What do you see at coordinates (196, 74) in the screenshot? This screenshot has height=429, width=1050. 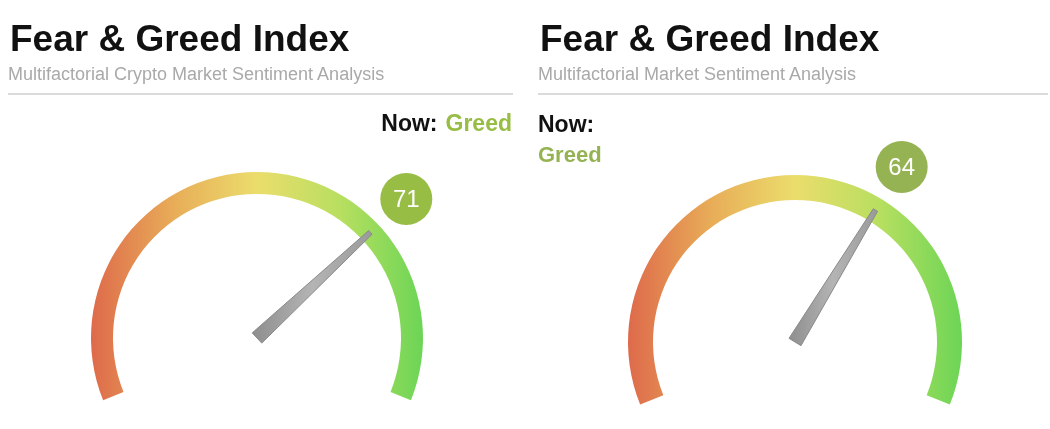 I see `text: Multifactorial Crypto Market Sentiment Analysis` at bounding box center [196, 74].